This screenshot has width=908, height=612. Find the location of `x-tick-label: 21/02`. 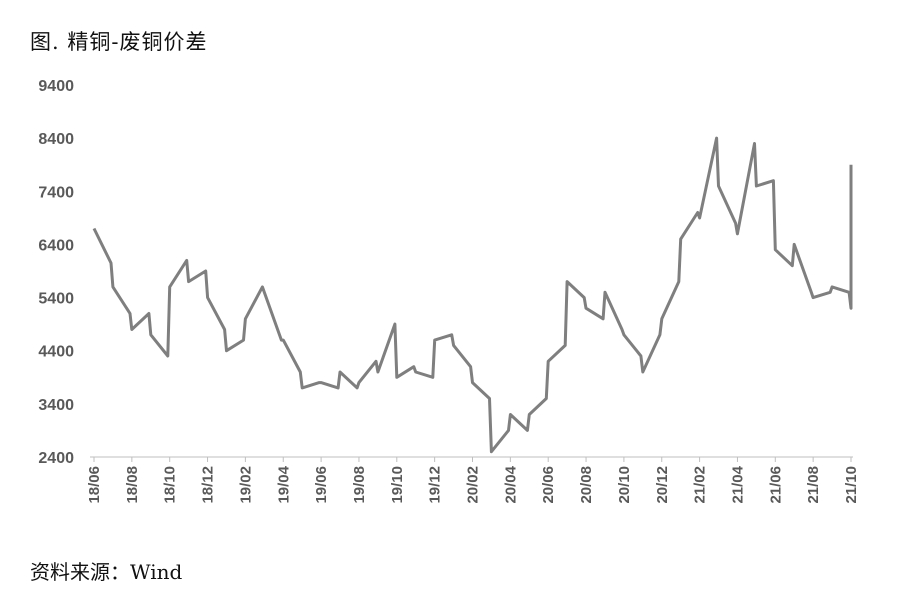

x-tick-label: 21/02 is located at coordinates (700, 485).